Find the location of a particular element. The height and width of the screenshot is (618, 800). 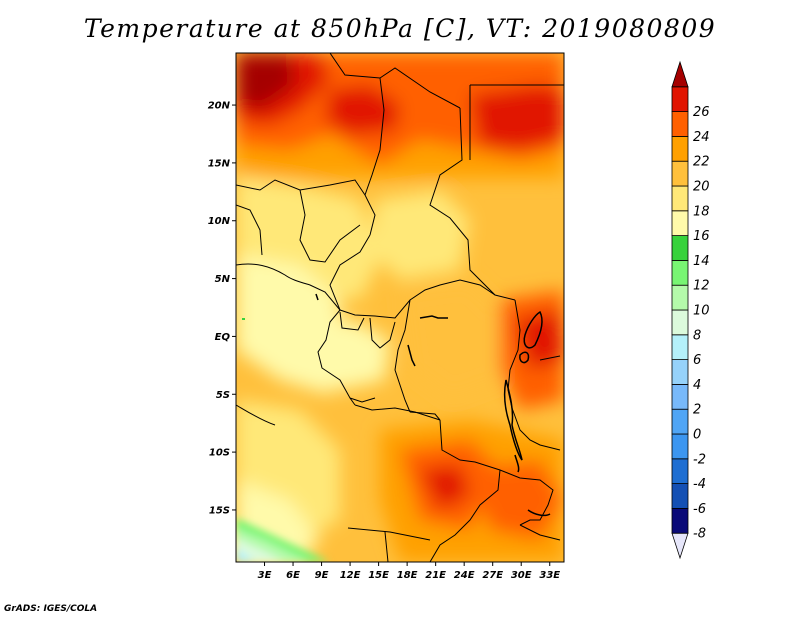

y-tick-label: 10N is located at coordinates (219, 221).